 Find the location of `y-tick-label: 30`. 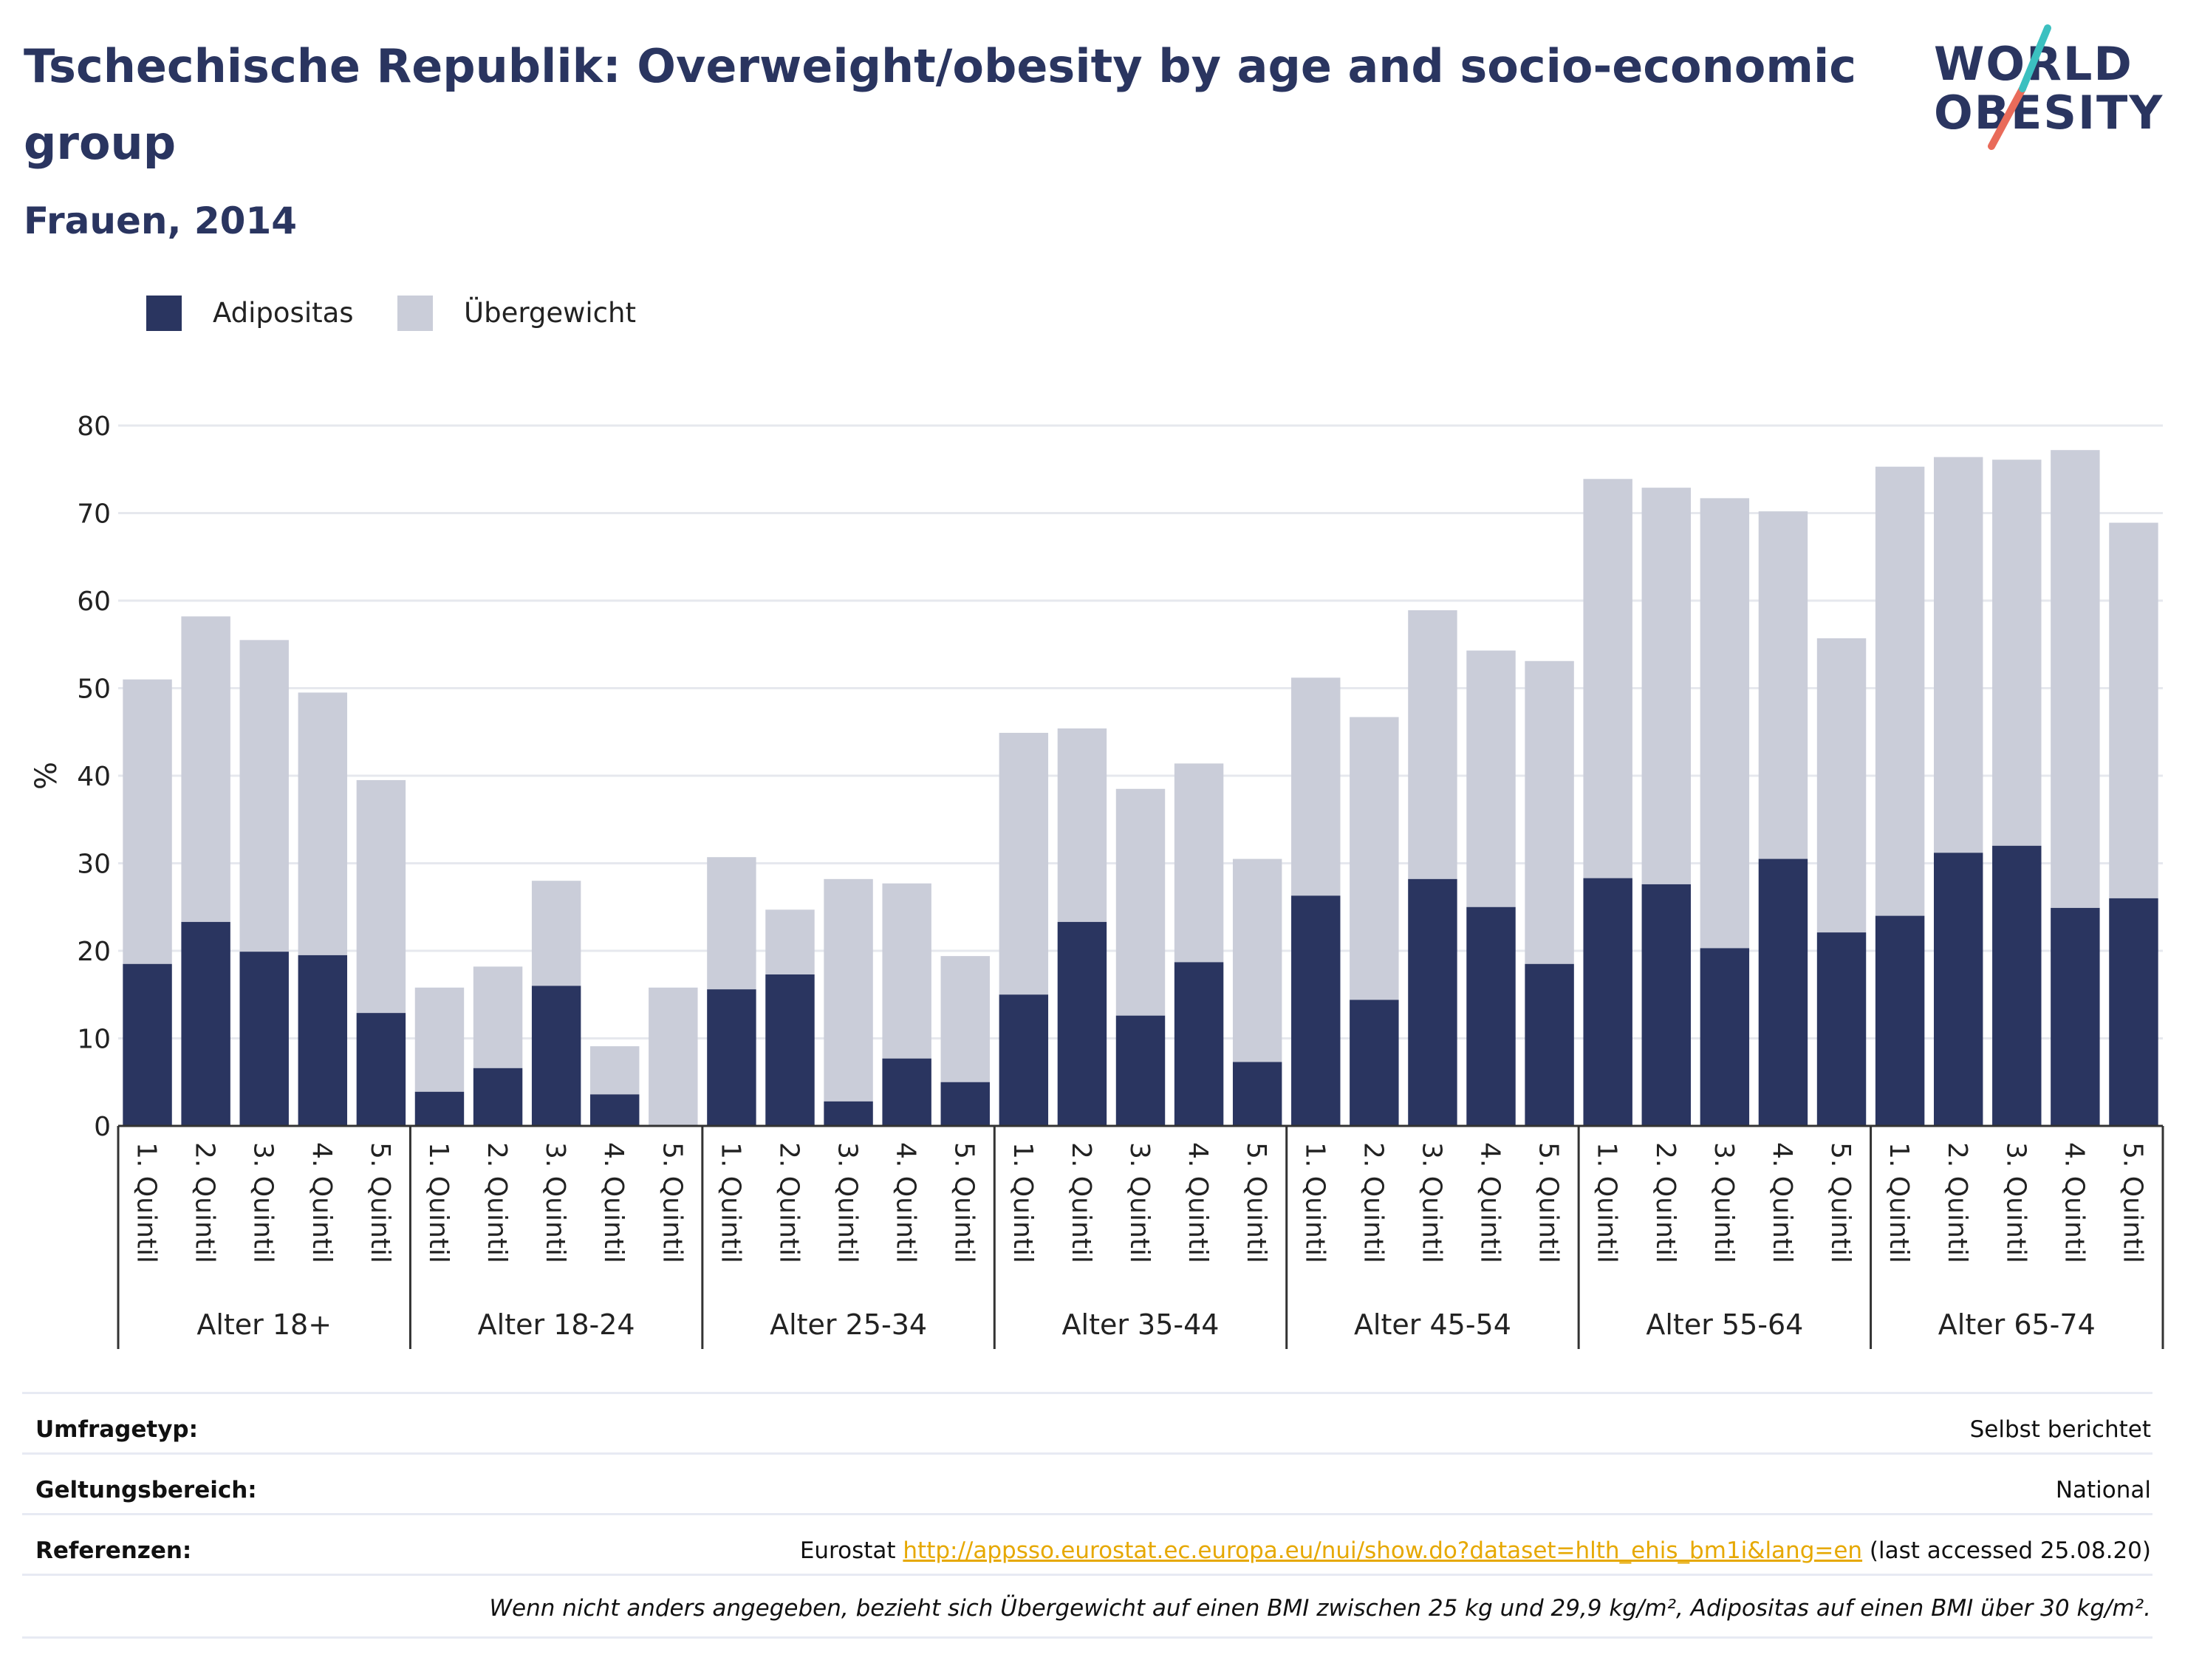

y-tick-label: 30 is located at coordinates (94, 865).